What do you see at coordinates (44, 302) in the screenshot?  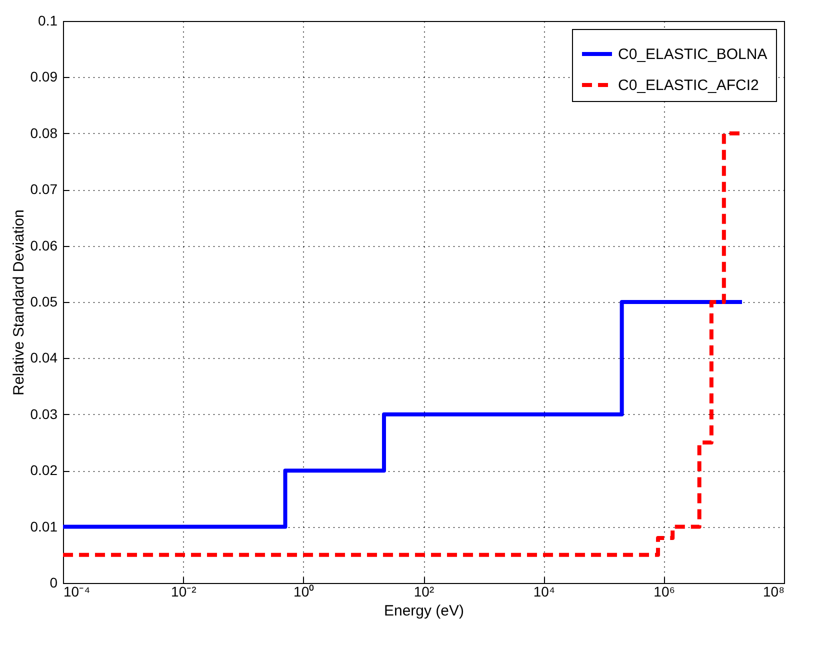 I see `y-tick-label: 0.05` at bounding box center [44, 302].